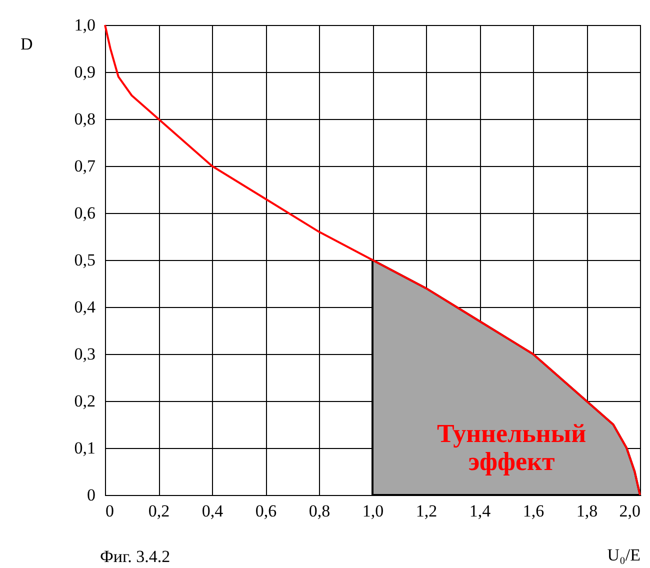  What do you see at coordinates (85, 119) in the screenshot?
I see `y-tick-label: 0,8` at bounding box center [85, 119].